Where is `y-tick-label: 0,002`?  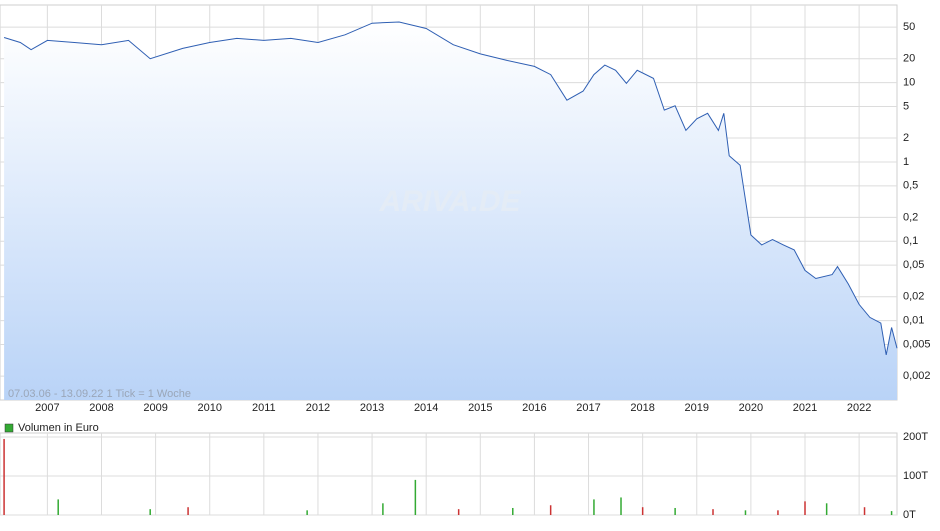 y-tick-label: 0,002 is located at coordinates (917, 376).